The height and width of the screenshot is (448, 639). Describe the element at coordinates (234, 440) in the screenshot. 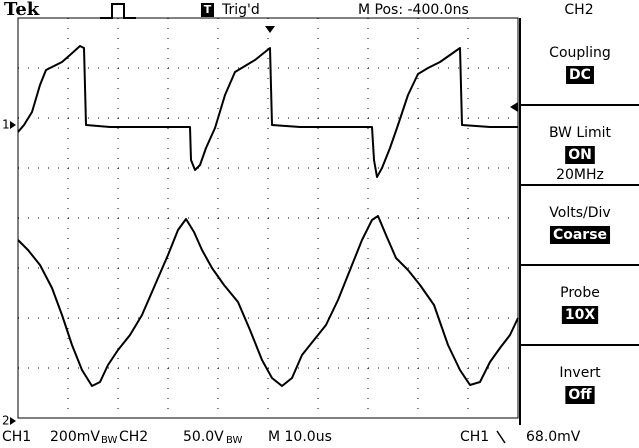

I see `footer-ch2-bw: BW` at that location.